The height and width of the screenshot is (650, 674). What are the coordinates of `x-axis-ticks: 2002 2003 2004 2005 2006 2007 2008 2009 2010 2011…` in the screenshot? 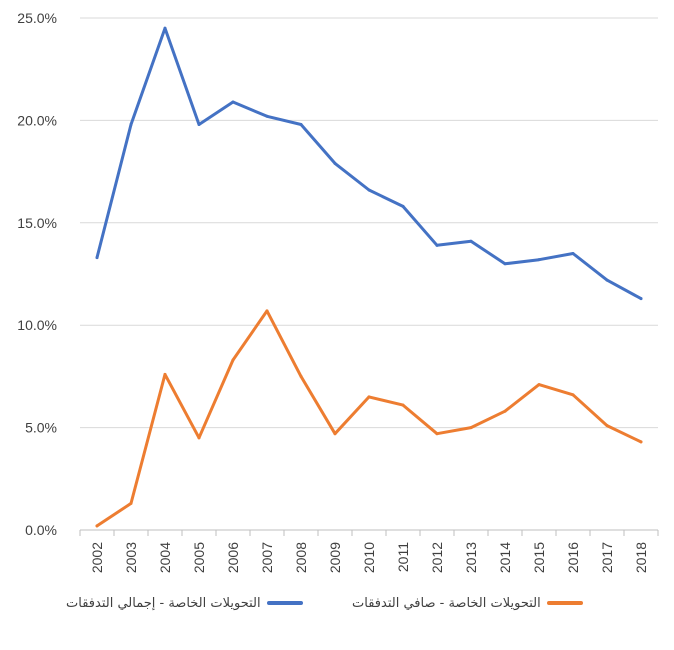 It's located at (369, 551).